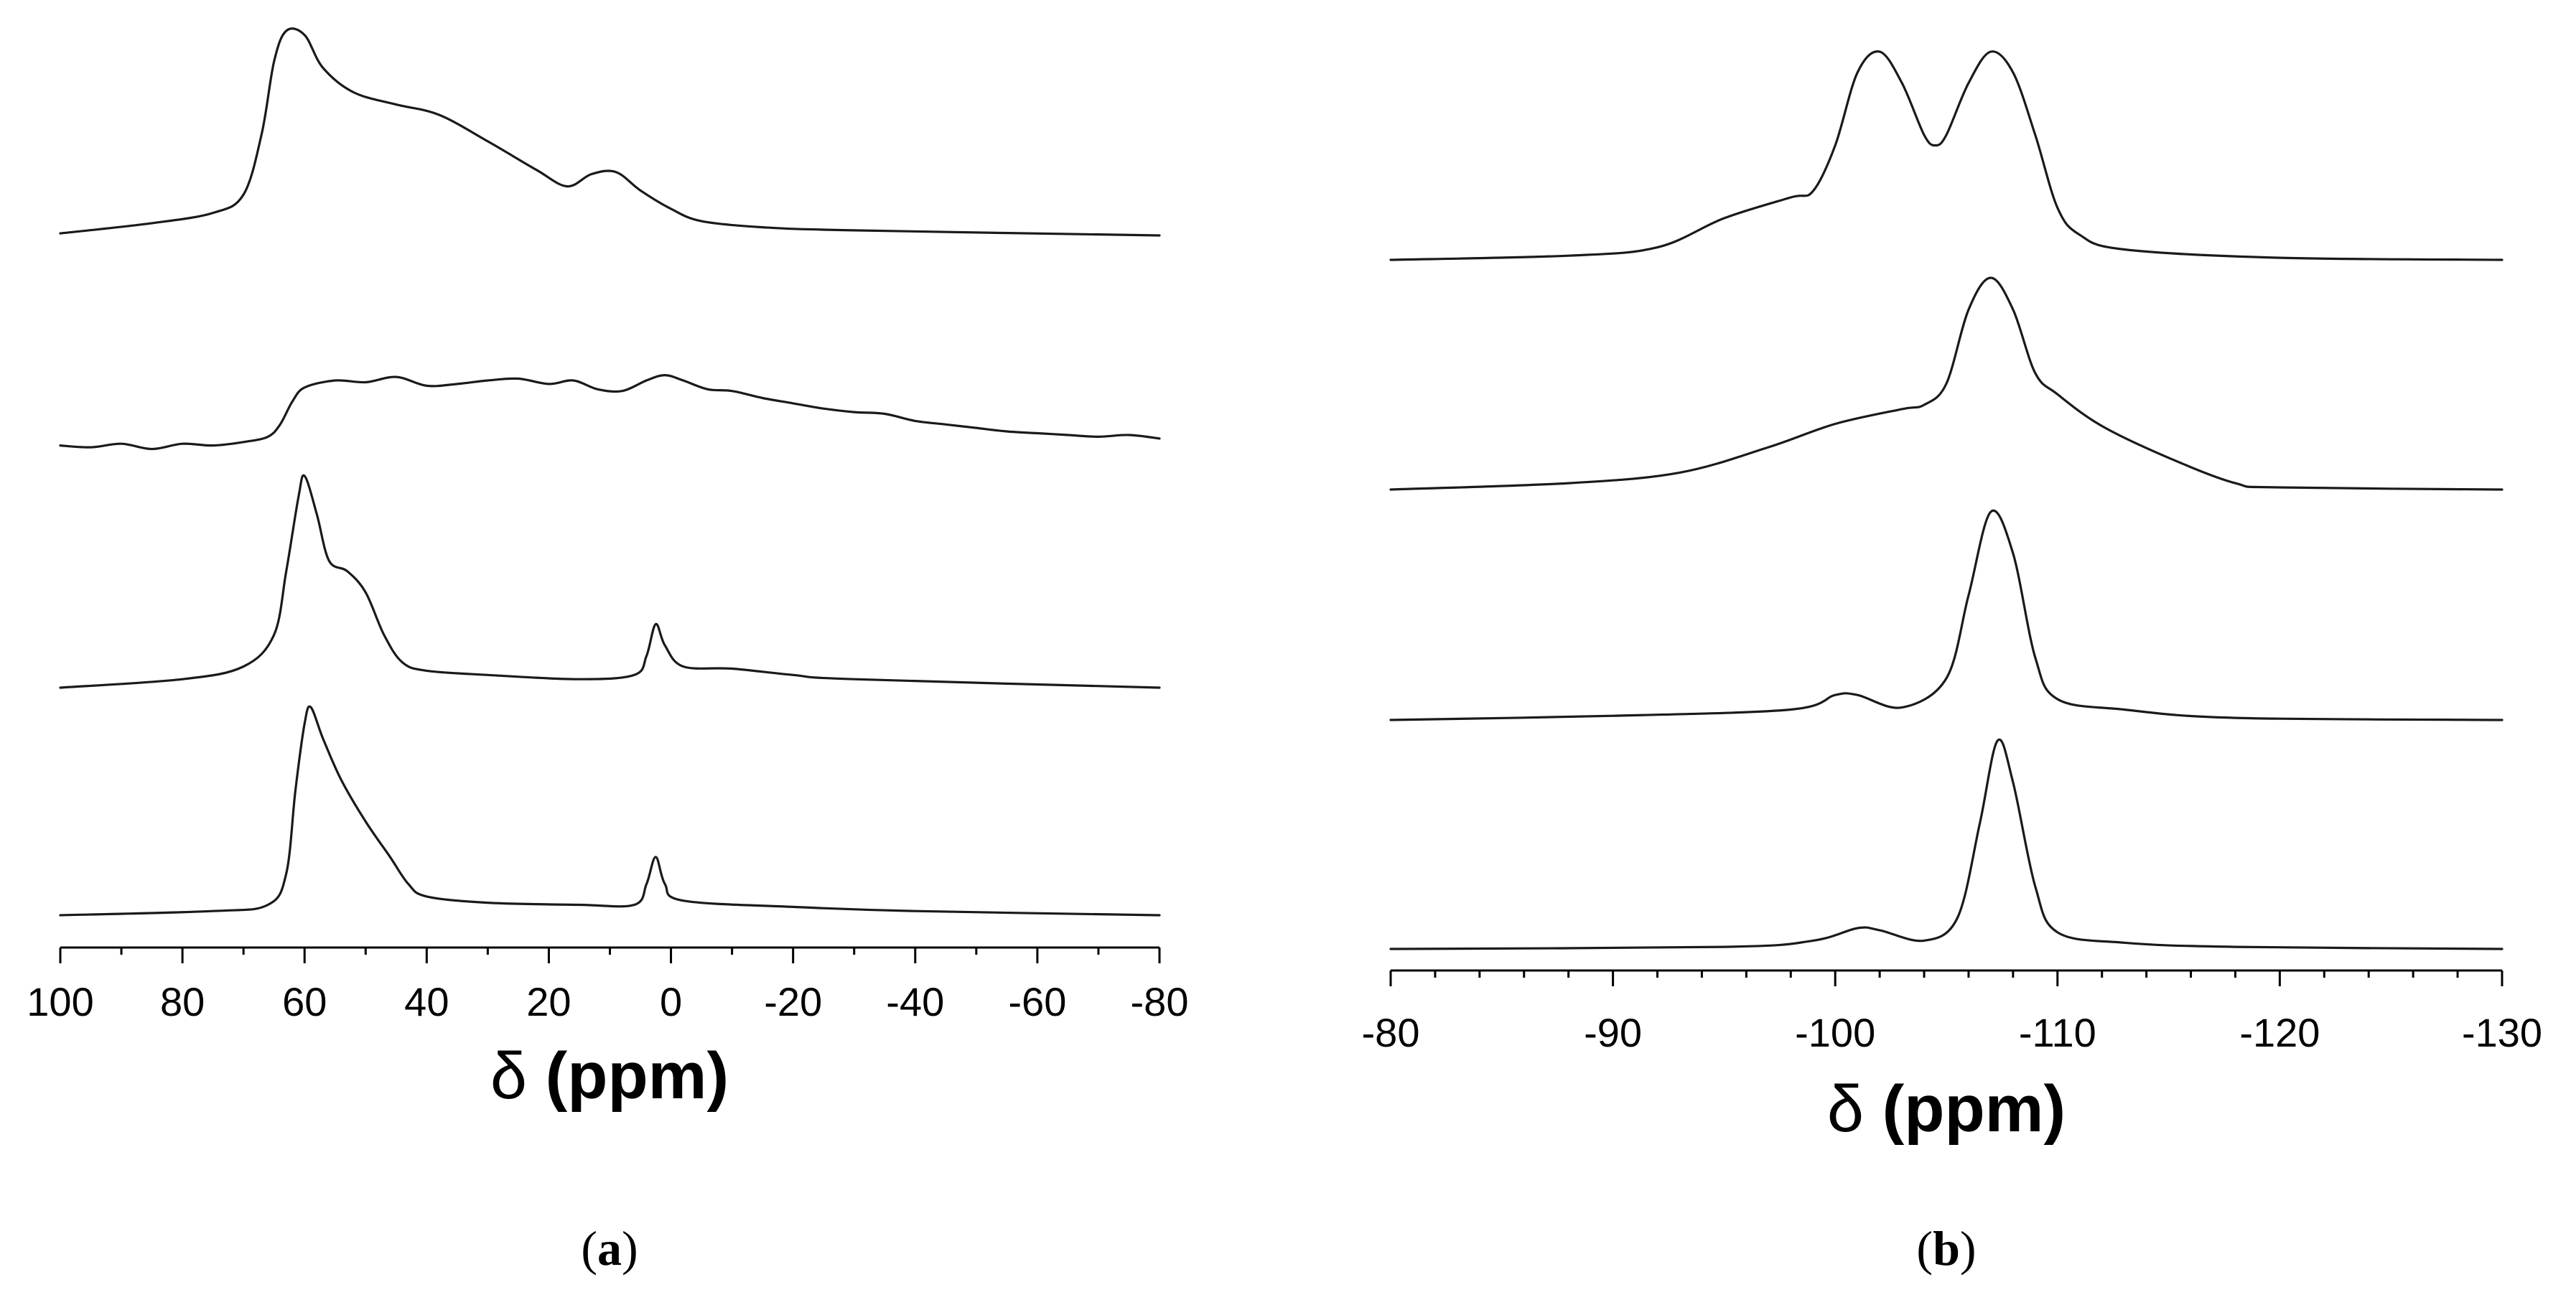 The width and height of the screenshot is (2576, 1305). I want to click on panel-a-tick-labels: 100 80 60 40 20 0 -20 -40 -60 -80, so click(607, 1001).